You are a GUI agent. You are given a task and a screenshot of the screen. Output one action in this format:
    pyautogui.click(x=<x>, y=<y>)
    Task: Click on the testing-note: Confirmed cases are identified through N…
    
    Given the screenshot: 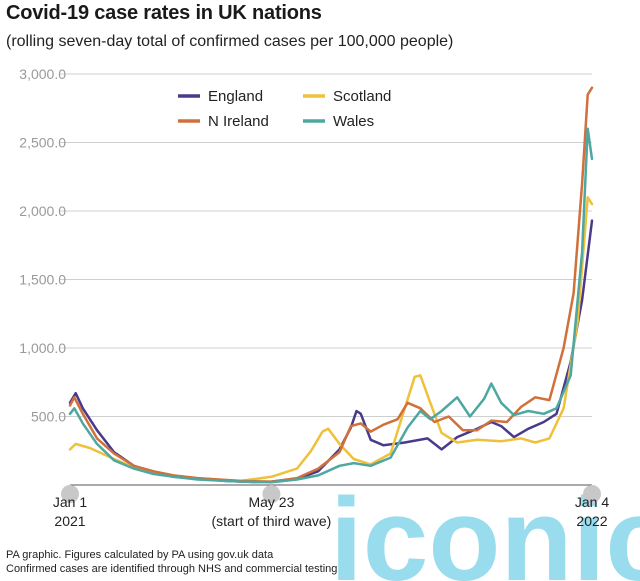 What is the action you would take?
    pyautogui.click(x=172, y=569)
    